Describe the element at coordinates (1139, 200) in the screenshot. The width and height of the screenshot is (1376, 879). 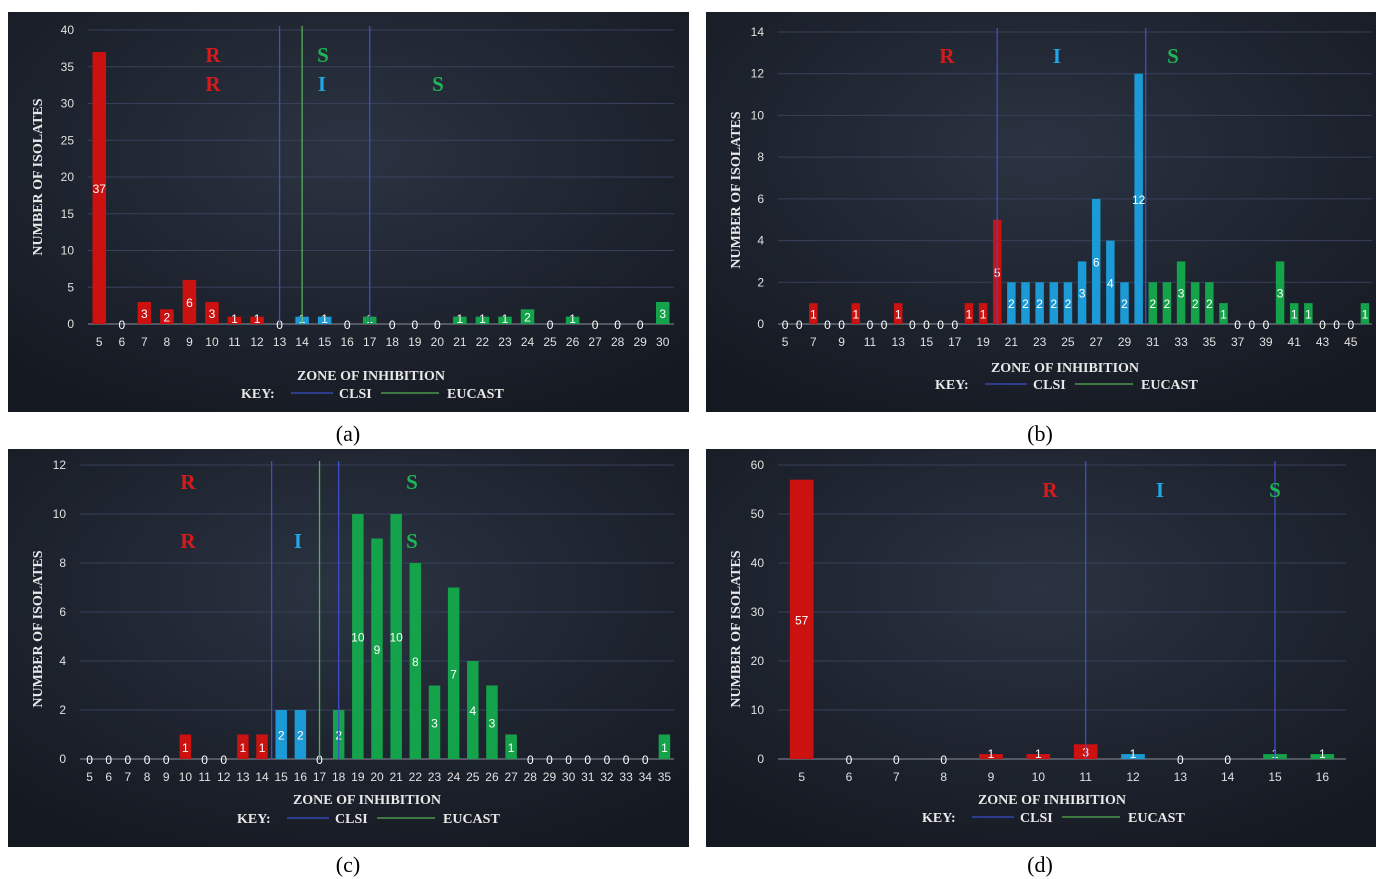
I see `data-label: 12` at that location.